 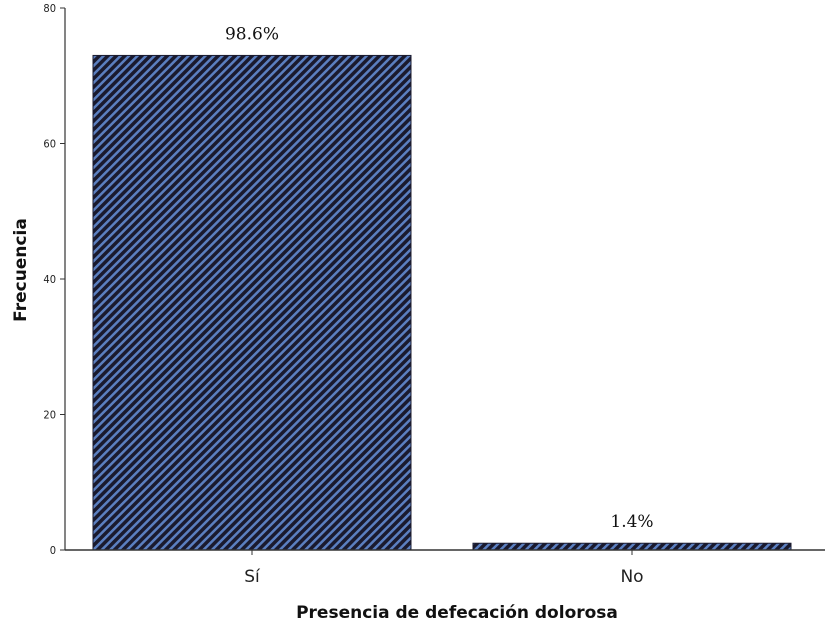 What do you see at coordinates (49, 415) in the screenshot?
I see `y-tick-label-1: 20` at bounding box center [49, 415].